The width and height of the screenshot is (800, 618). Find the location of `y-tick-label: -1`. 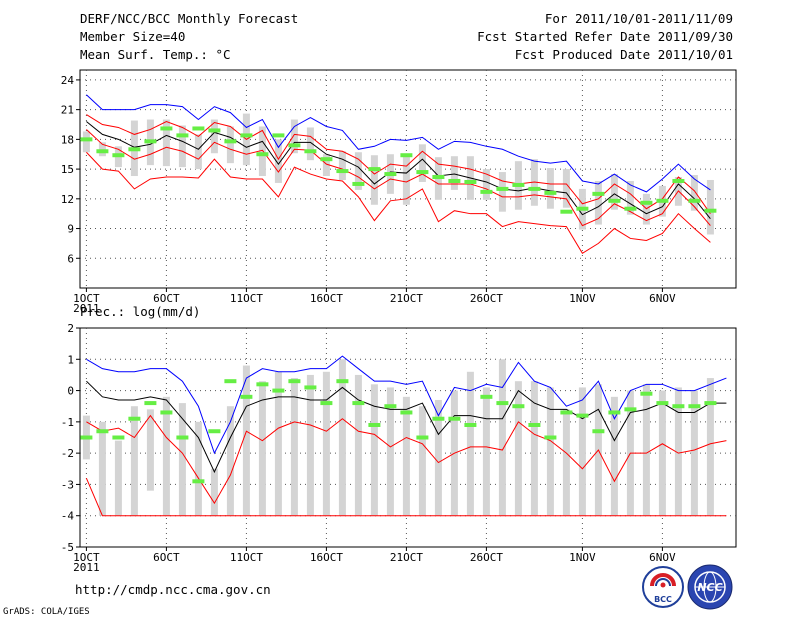

y-tick-label: -1 is located at coordinates (67, 422).